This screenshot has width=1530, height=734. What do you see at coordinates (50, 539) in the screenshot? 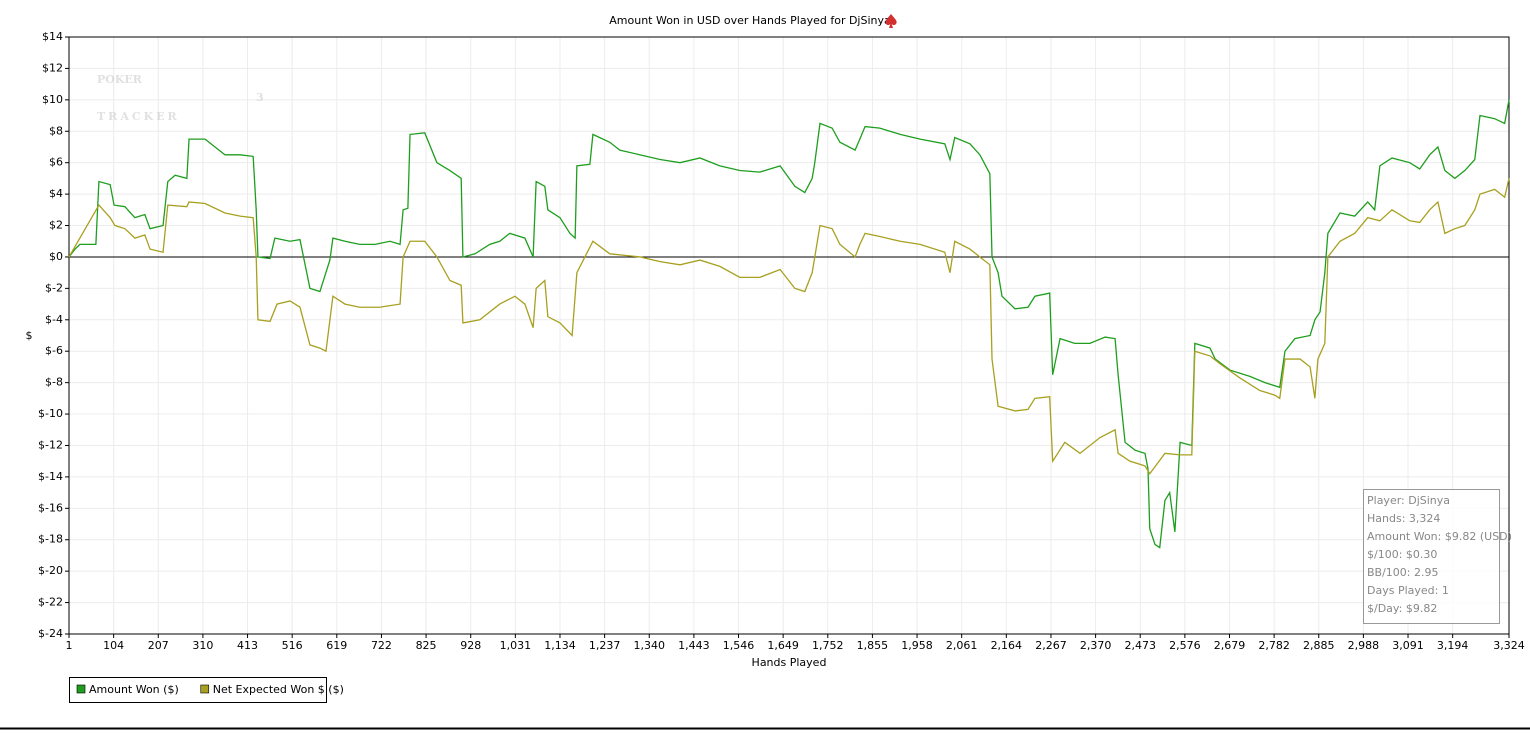
I see `y-tick-label: $-18` at bounding box center [50, 539].